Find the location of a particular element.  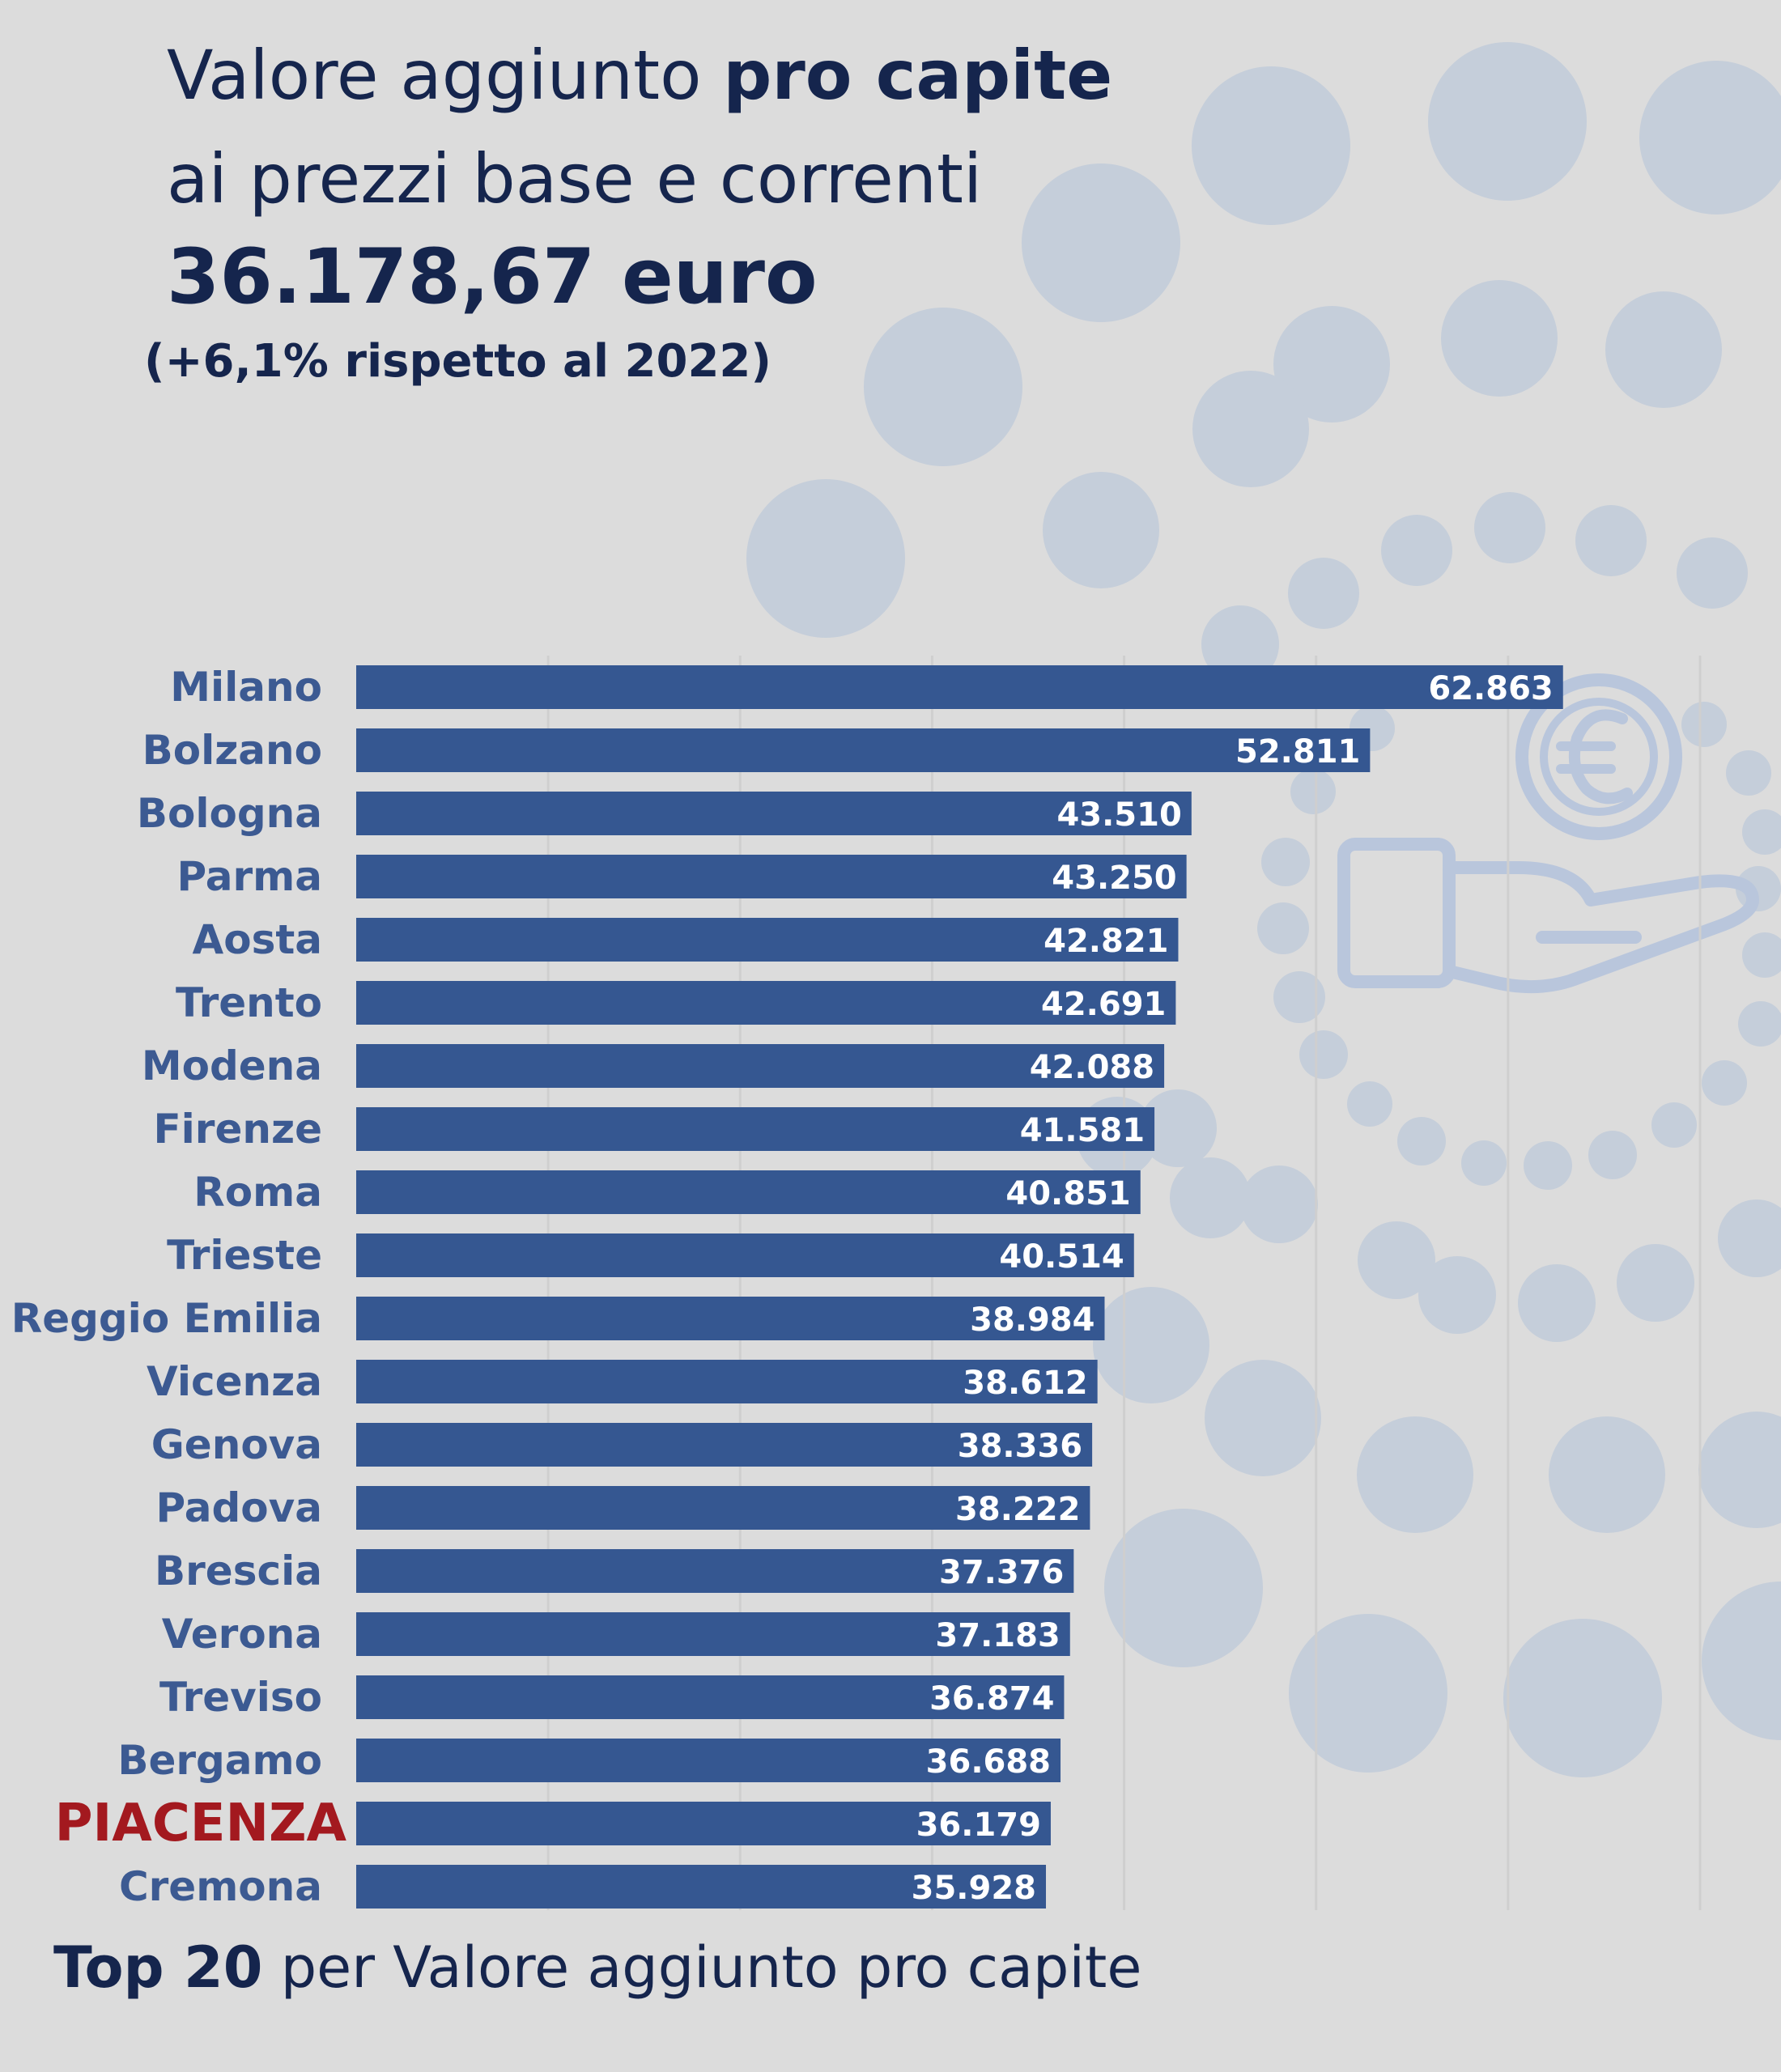

category-label: Aosta is located at coordinates (258, 939).